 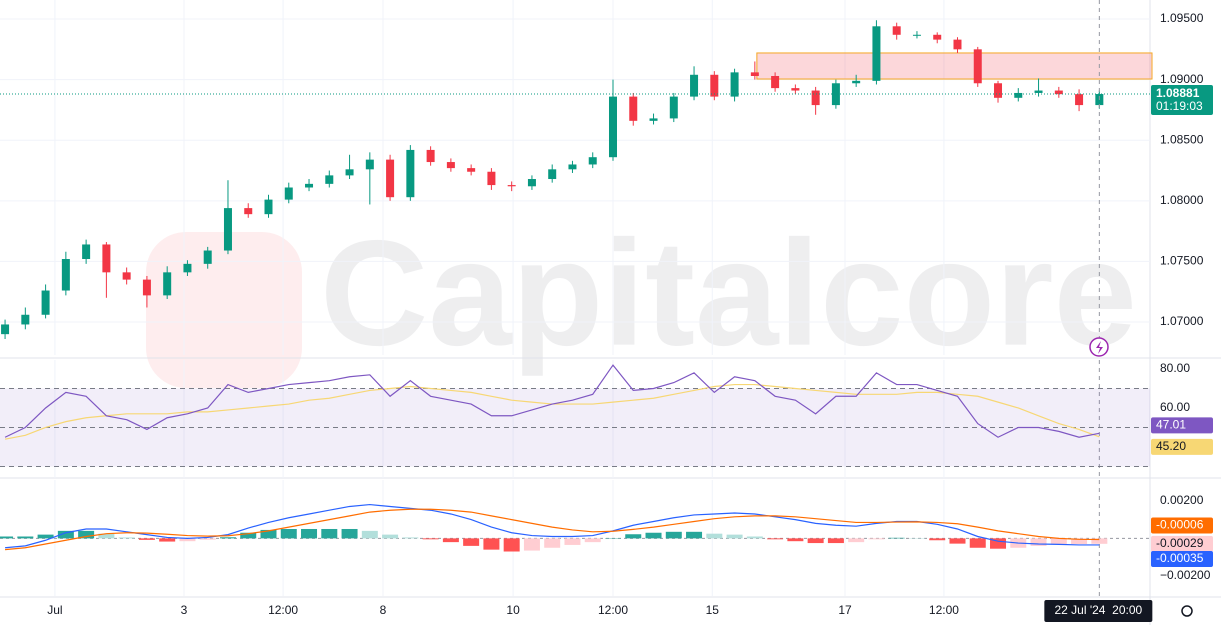 What do you see at coordinates (1178, 93) in the screenshot?
I see `price-label: 1.08881` at bounding box center [1178, 93].